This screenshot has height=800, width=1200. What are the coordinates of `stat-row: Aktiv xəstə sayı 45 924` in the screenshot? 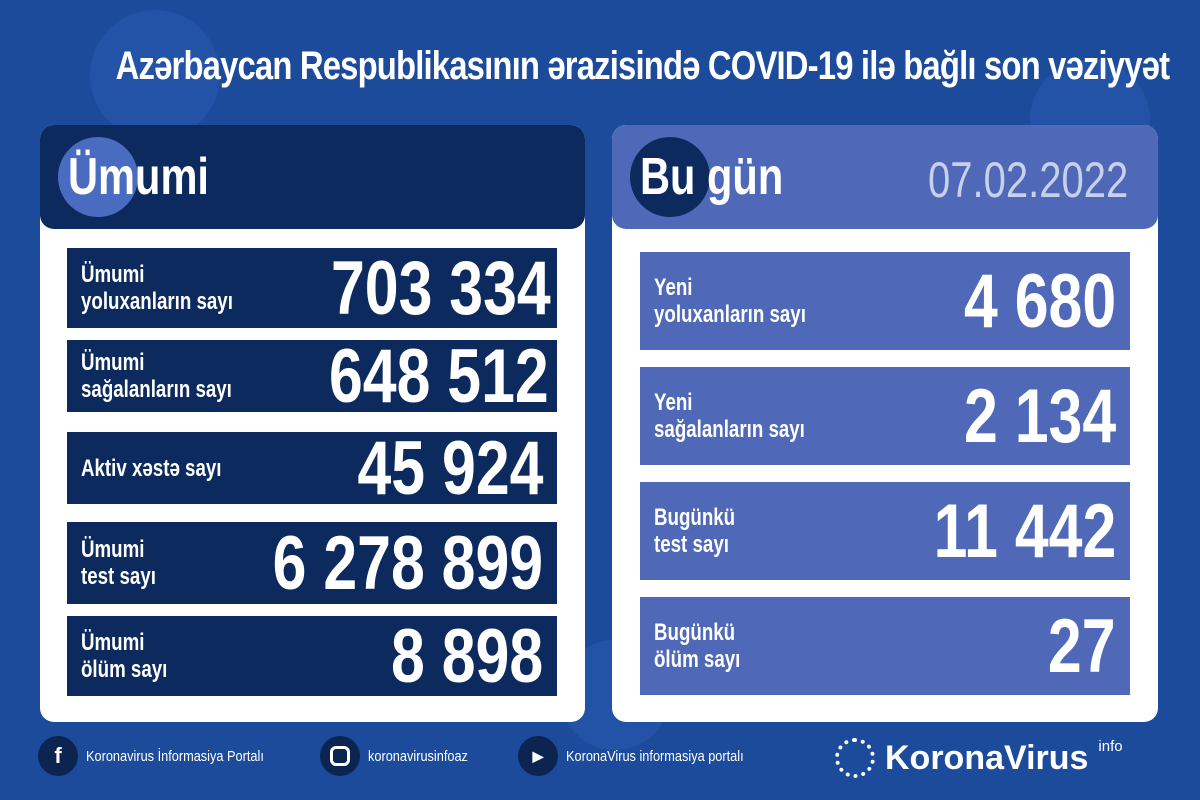 It's located at (312, 468).